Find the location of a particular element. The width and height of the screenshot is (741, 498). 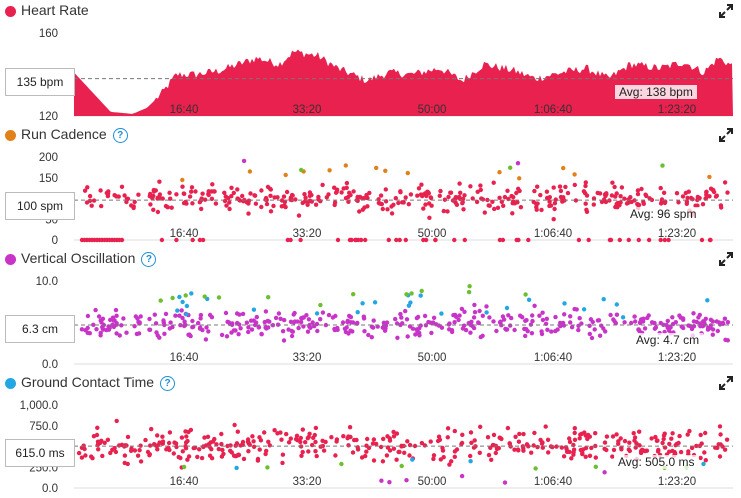

x-tick-label: 16:40 is located at coordinates (184, 234).